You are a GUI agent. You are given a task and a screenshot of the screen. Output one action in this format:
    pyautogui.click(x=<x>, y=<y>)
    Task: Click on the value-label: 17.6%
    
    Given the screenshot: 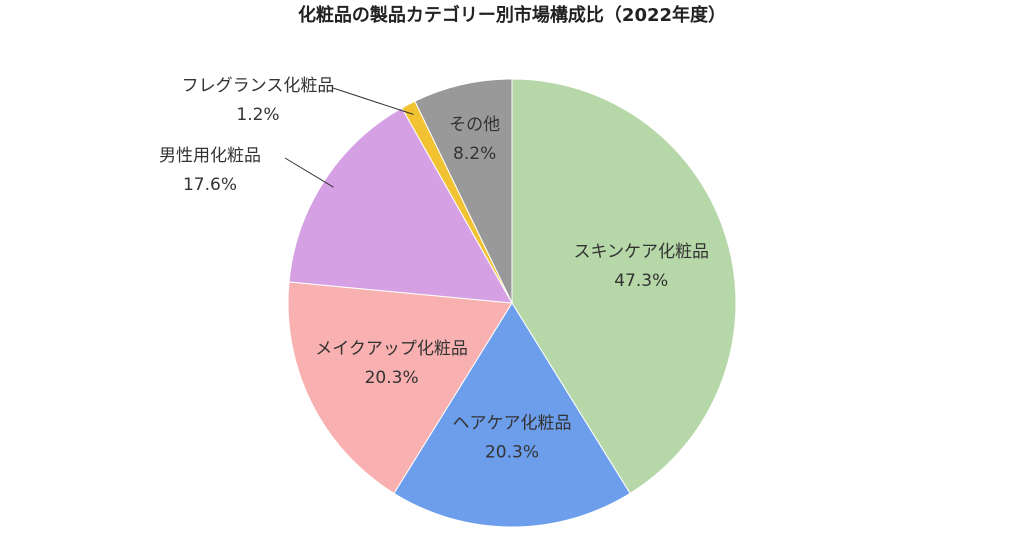 What is the action you would take?
    pyautogui.click(x=210, y=185)
    